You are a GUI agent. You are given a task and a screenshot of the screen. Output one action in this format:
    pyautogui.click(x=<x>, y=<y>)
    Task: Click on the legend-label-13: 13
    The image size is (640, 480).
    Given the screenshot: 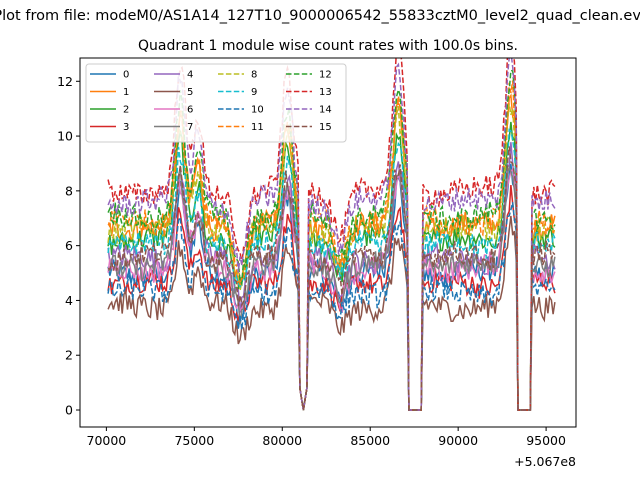 What is the action you would take?
    pyautogui.click(x=325, y=92)
    